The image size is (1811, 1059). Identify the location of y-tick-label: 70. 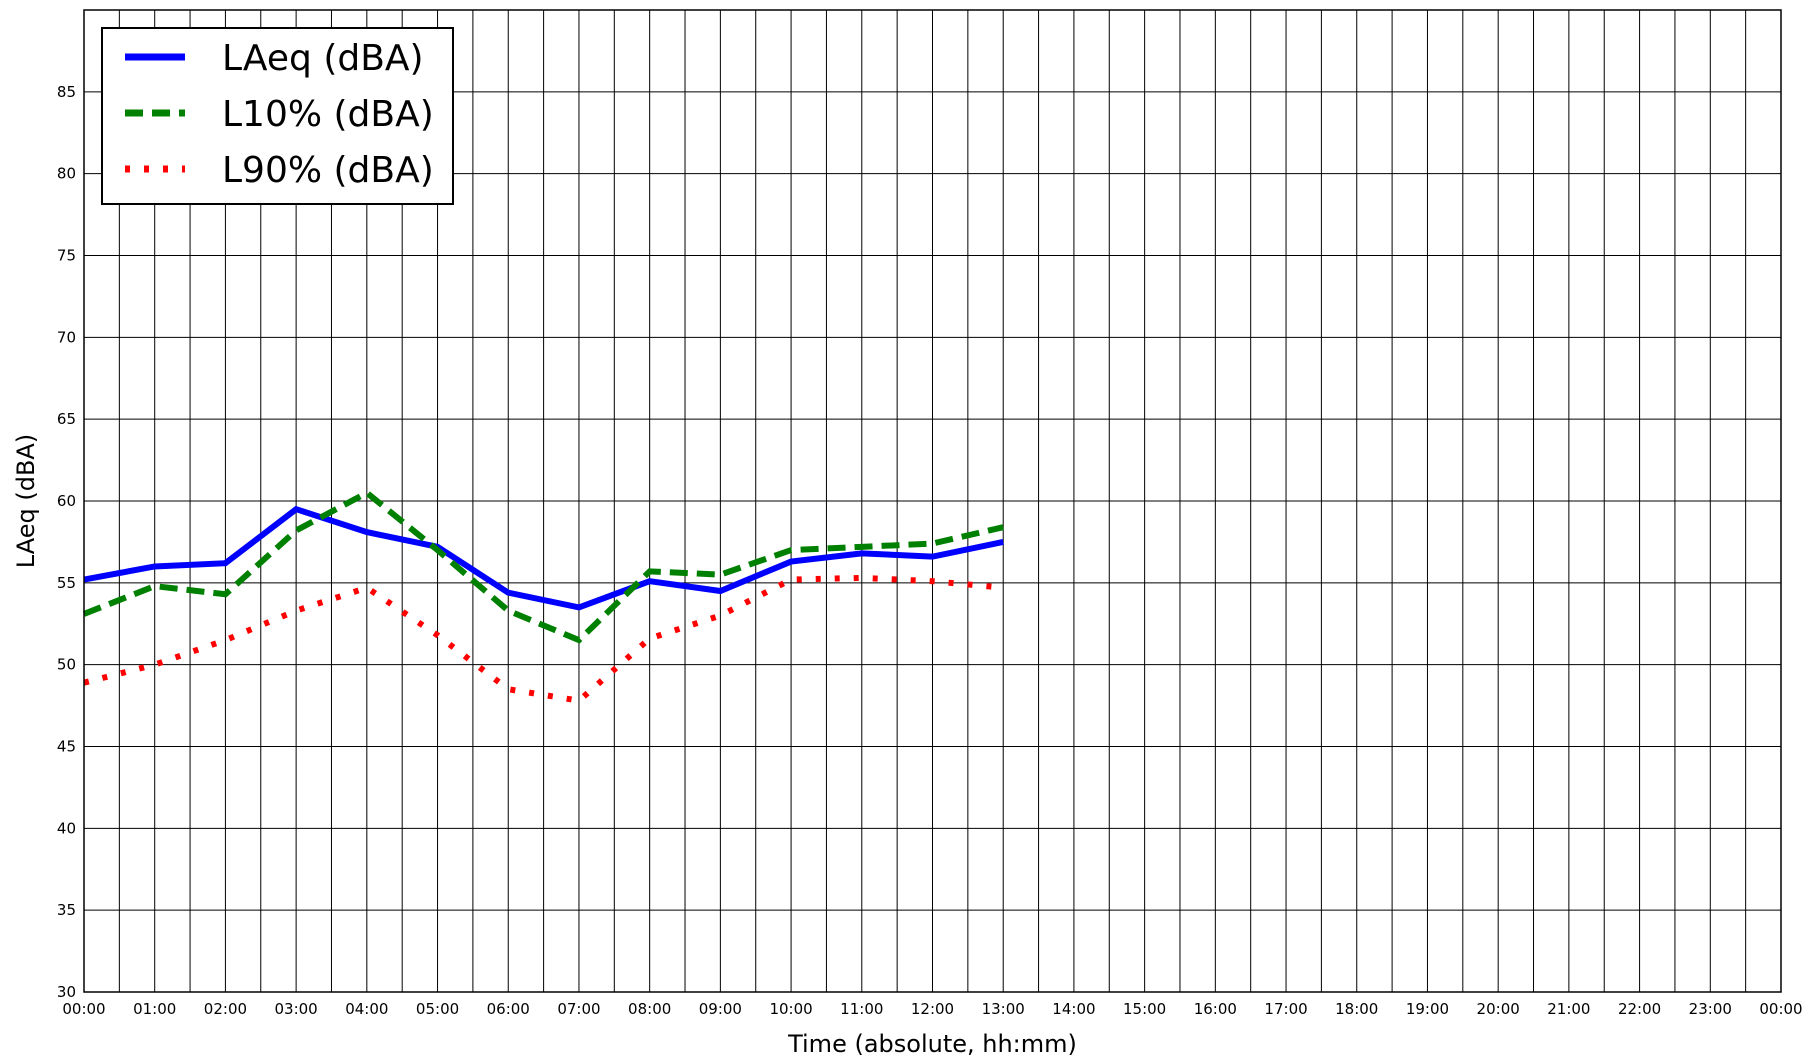
(66, 337).